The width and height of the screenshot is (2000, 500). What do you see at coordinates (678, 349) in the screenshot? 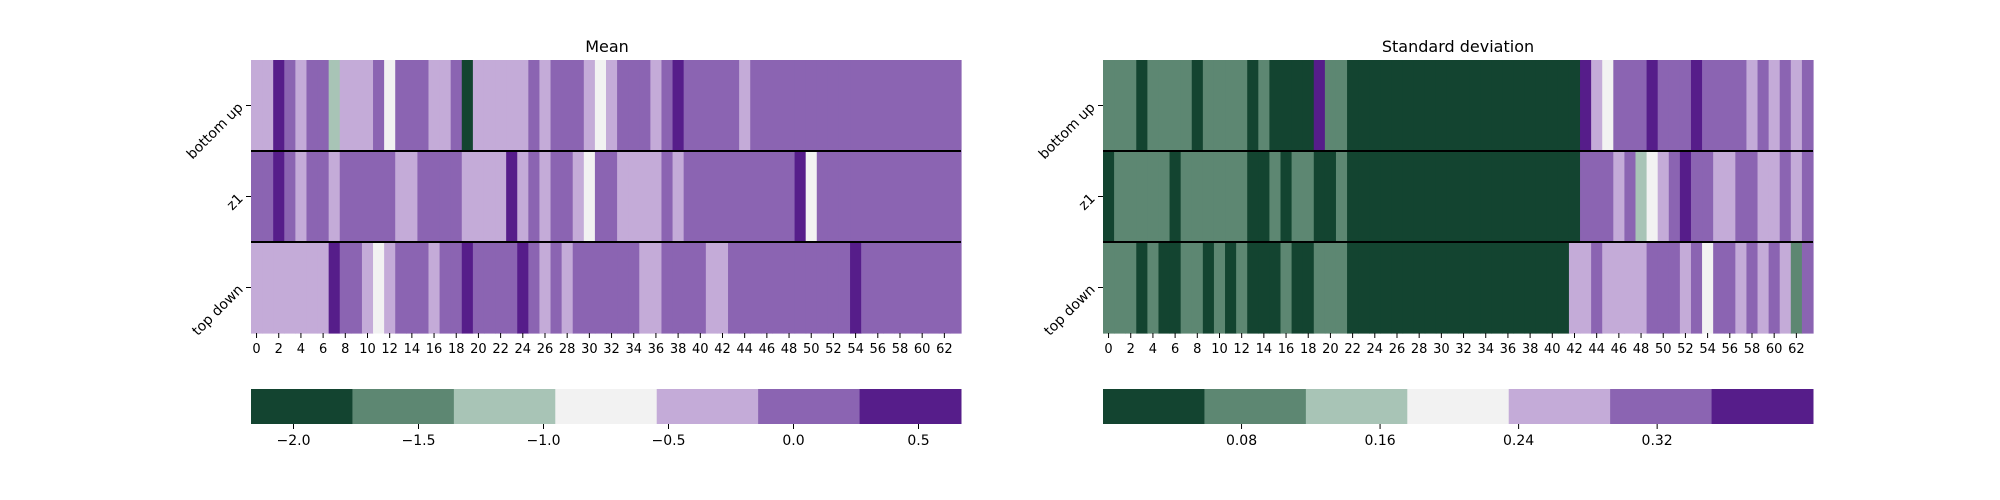
I see `mean-x-tick-label-38: 38` at bounding box center [678, 349].